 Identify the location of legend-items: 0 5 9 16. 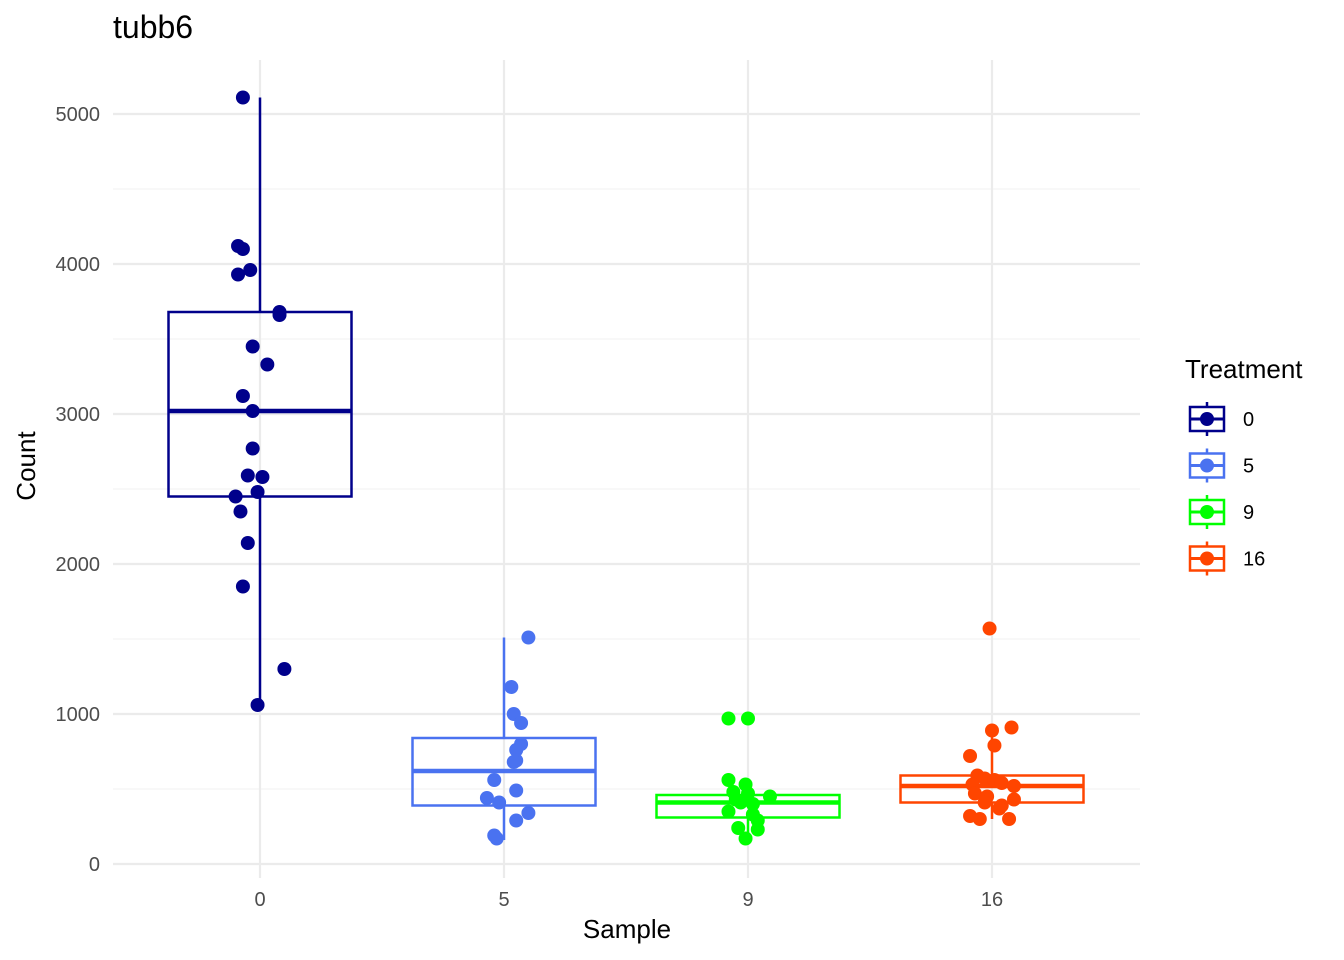
(1226, 489).